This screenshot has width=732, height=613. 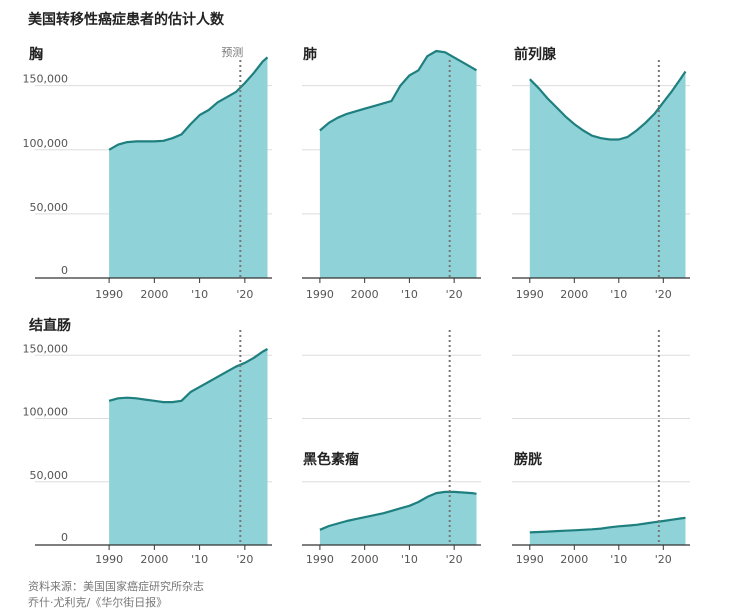 I want to click on y-tick-label-0-0: 0, so click(x=64, y=270).